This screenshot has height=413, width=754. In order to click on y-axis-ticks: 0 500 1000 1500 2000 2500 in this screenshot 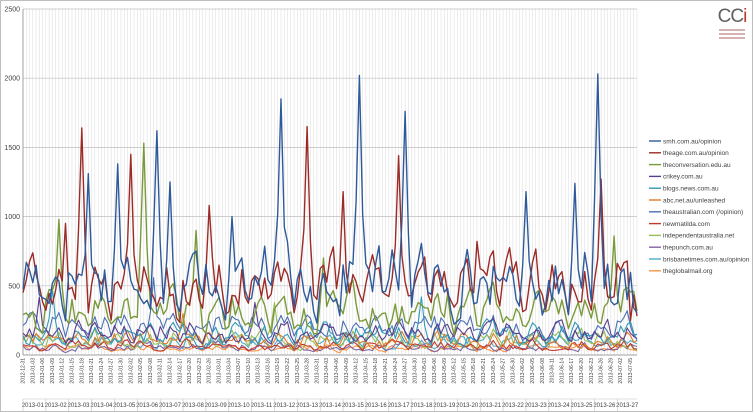, I will do `click(12, 183)`.